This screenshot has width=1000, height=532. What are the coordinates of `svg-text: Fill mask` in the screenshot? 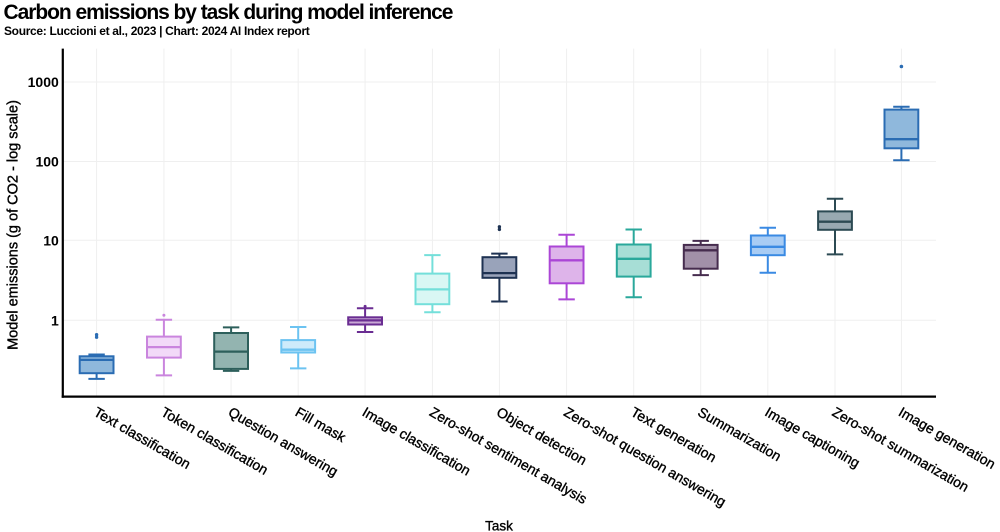 It's located at (321, 425).